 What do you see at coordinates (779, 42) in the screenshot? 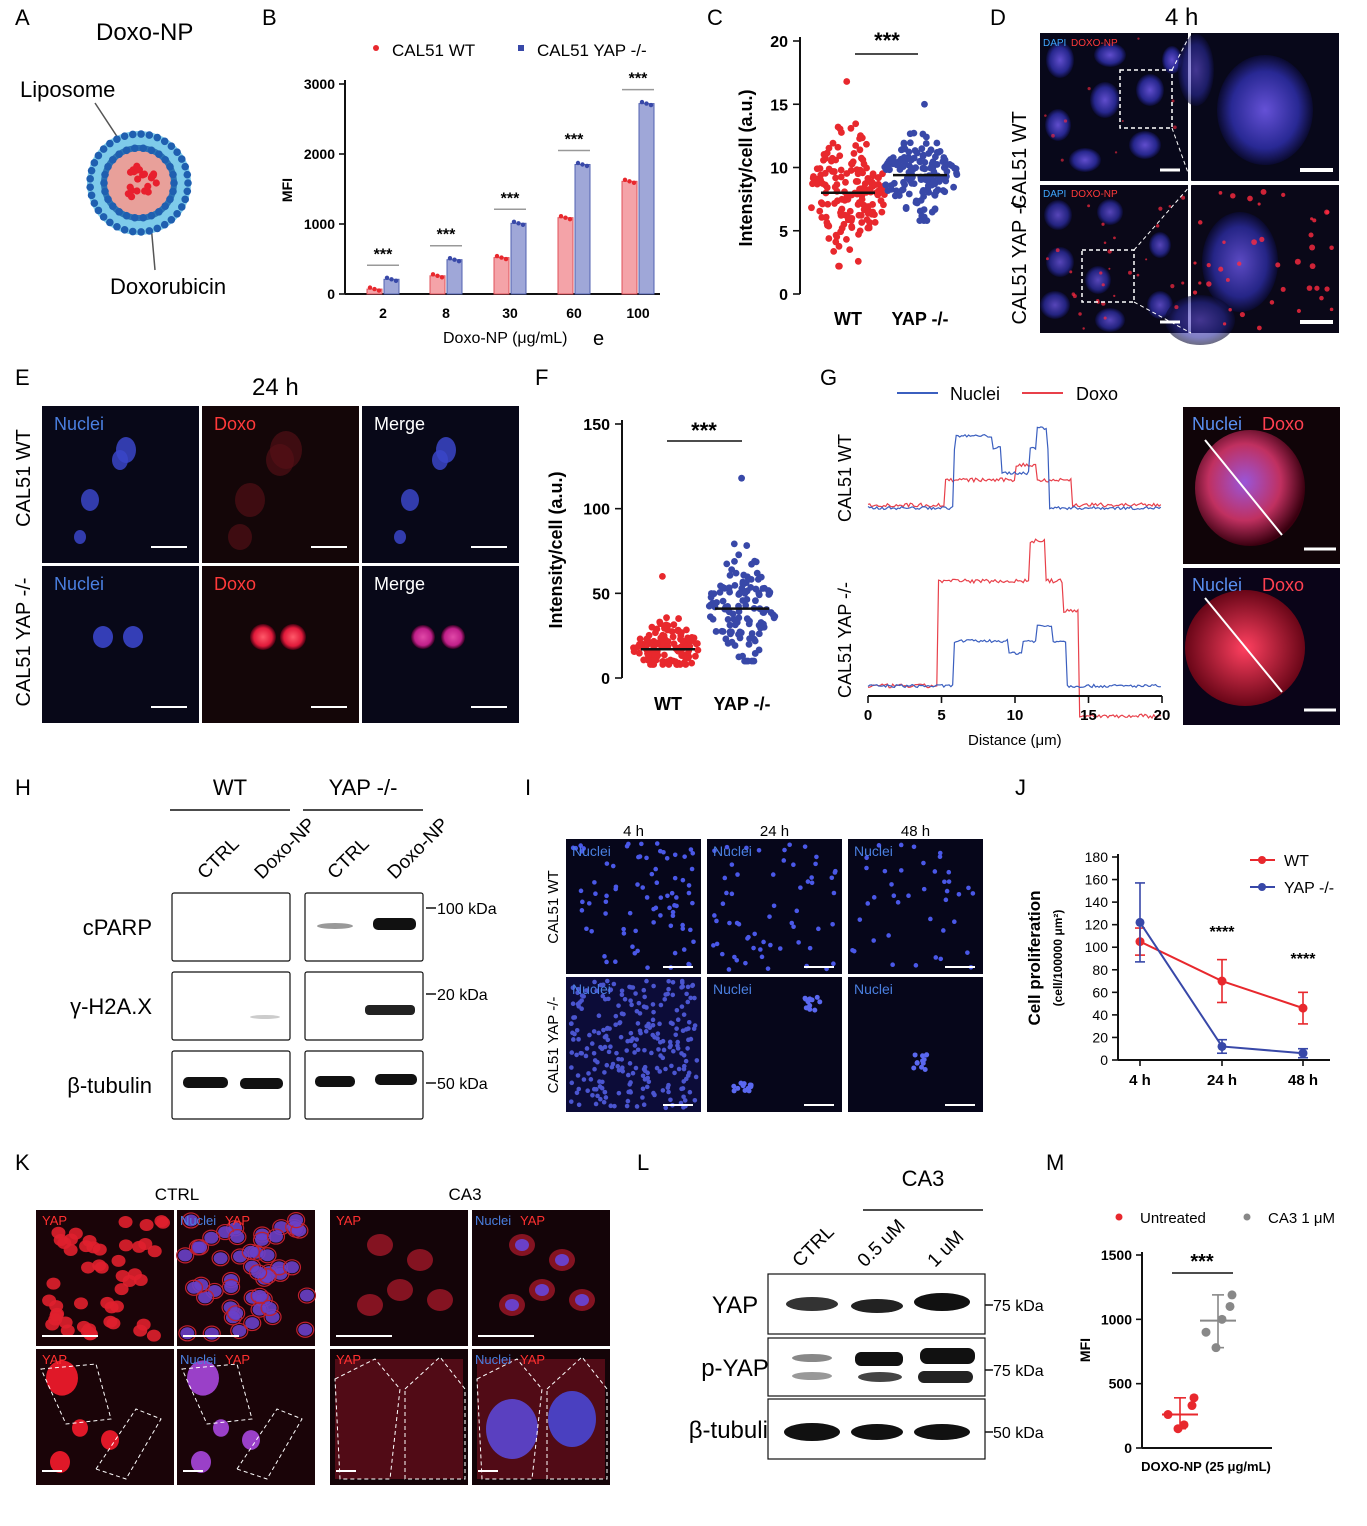
I see `ytick: 20` at bounding box center [779, 42].